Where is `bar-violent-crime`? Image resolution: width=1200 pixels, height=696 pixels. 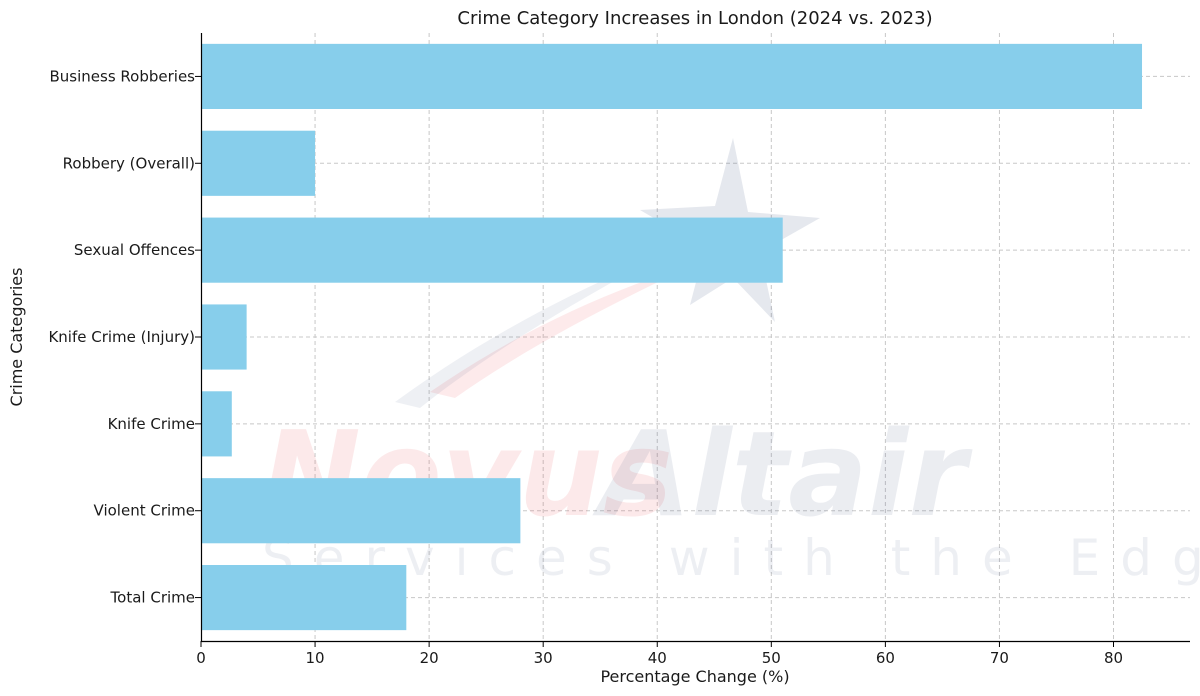
bar-violent-crime is located at coordinates (361, 511).